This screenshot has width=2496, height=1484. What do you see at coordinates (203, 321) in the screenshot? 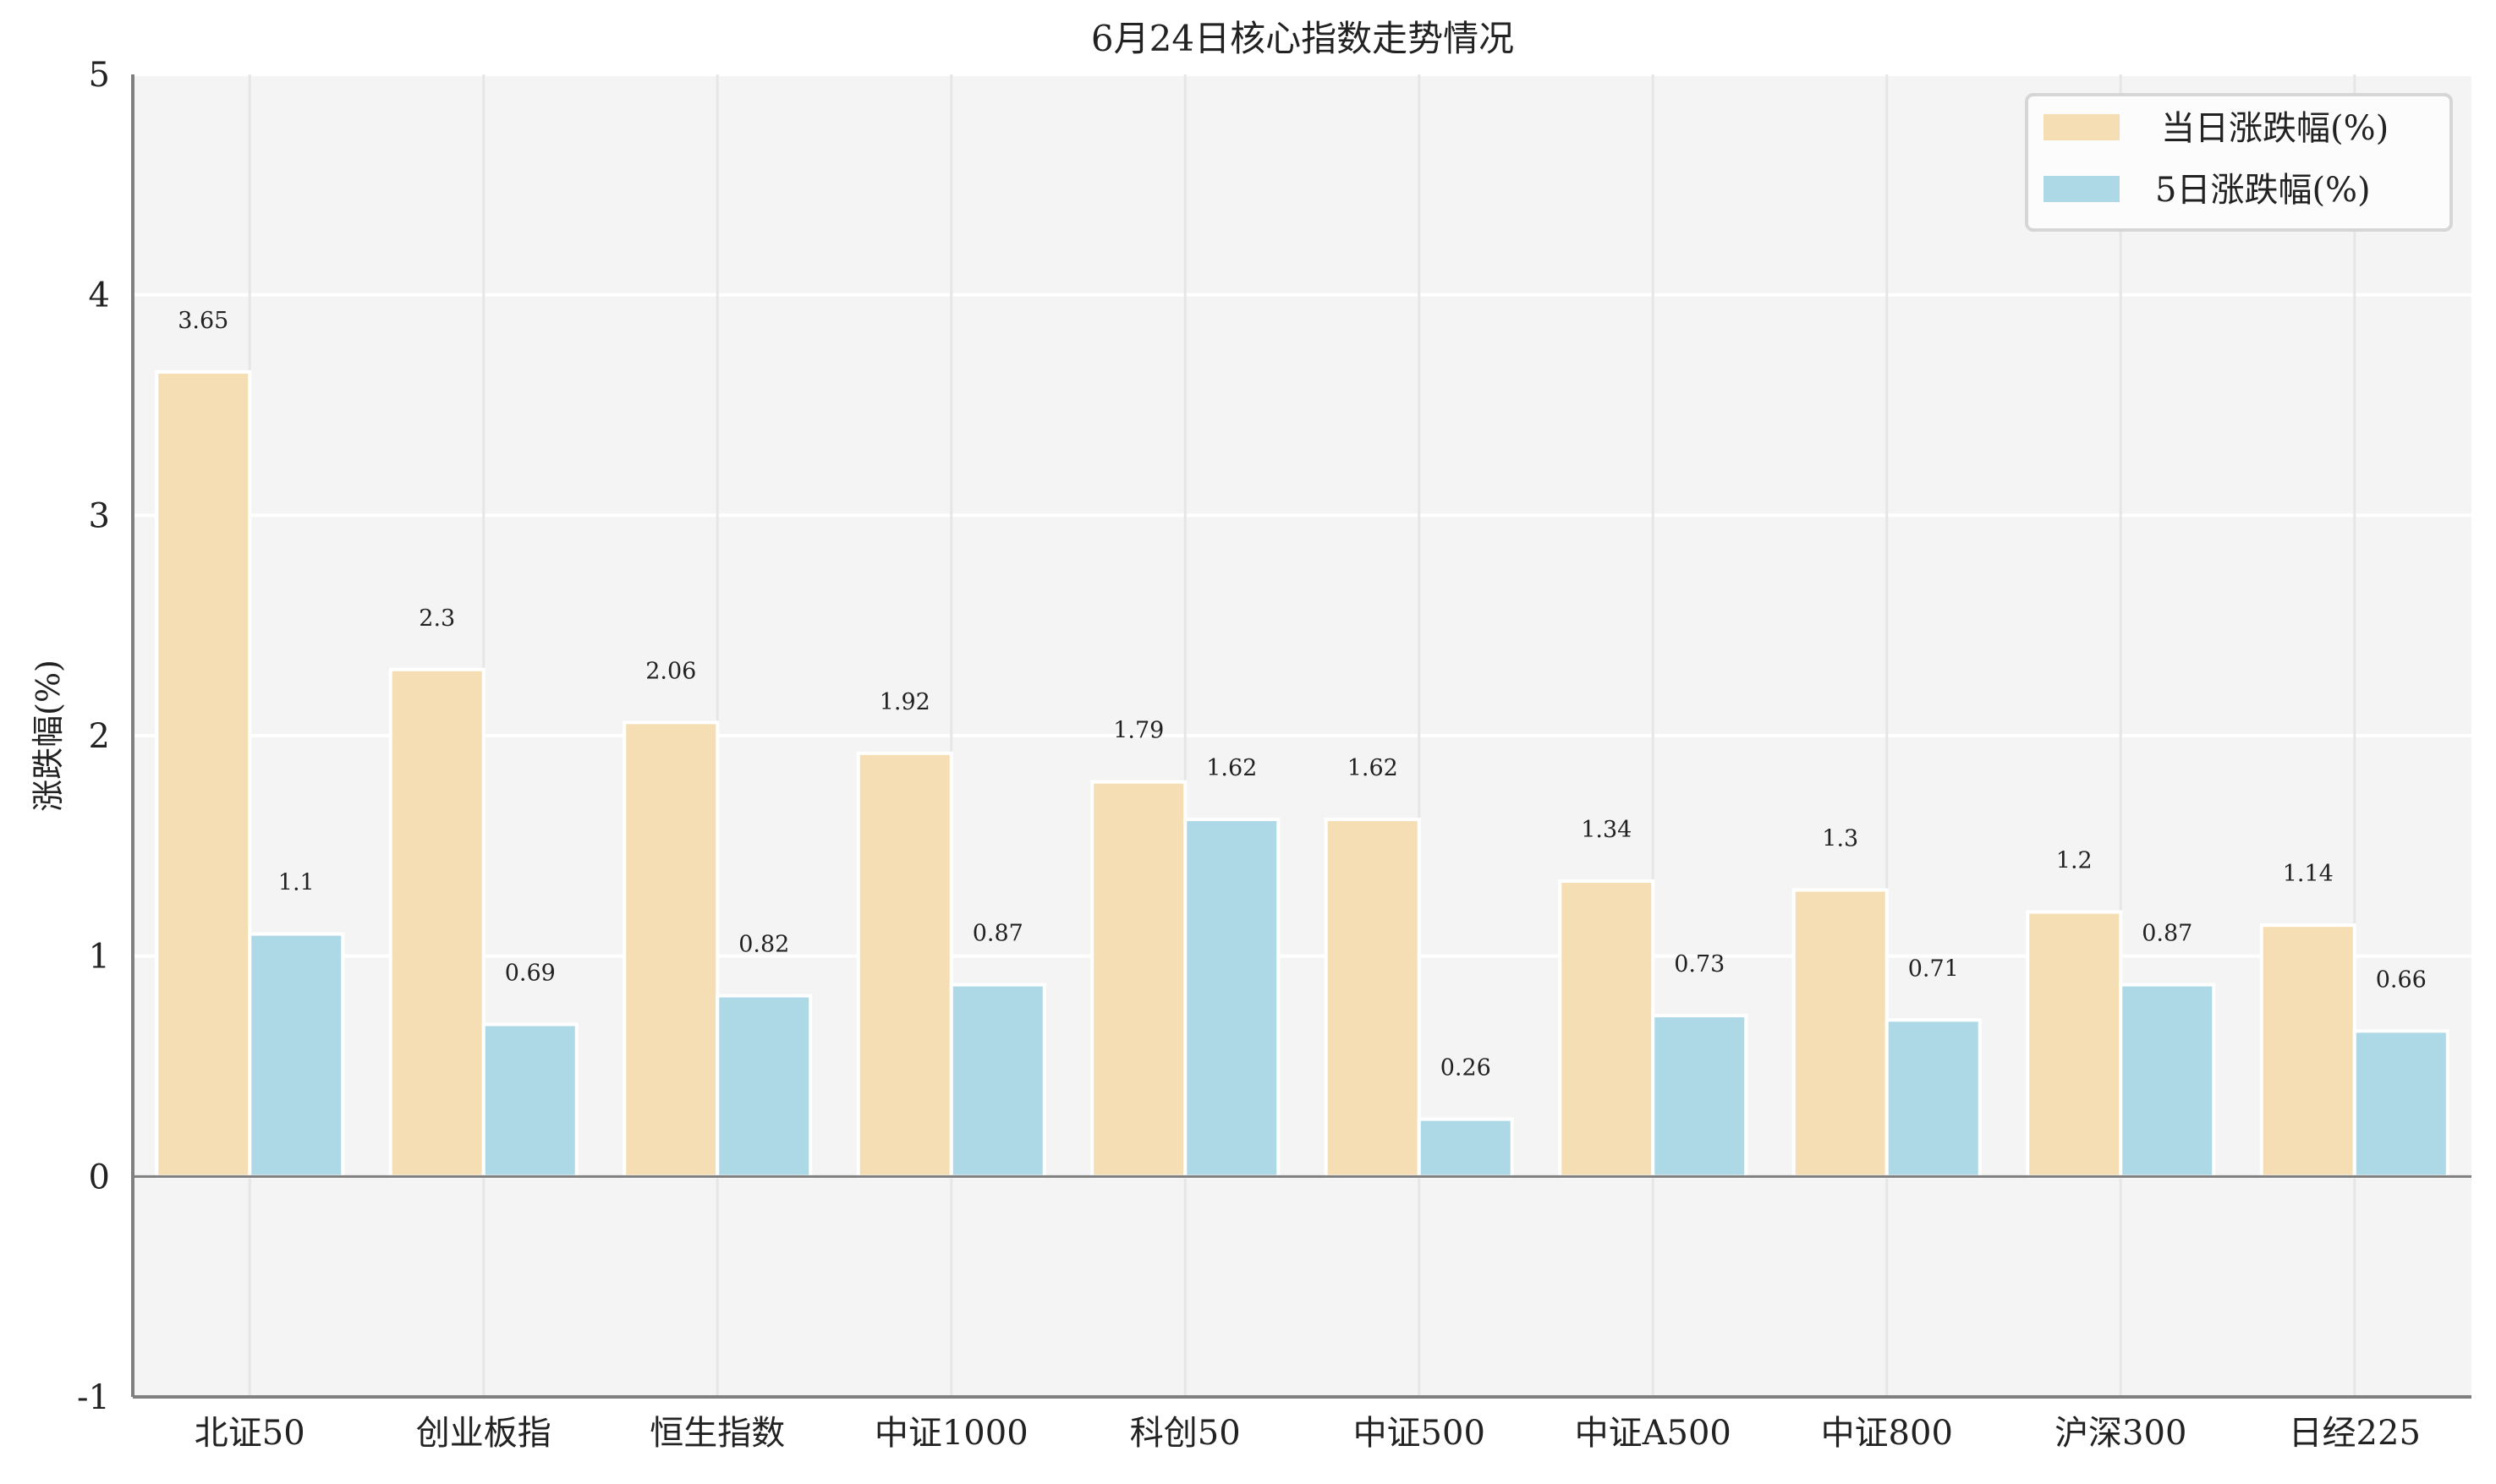
I see `data-label: 3.65` at bounding box center [203, 321].